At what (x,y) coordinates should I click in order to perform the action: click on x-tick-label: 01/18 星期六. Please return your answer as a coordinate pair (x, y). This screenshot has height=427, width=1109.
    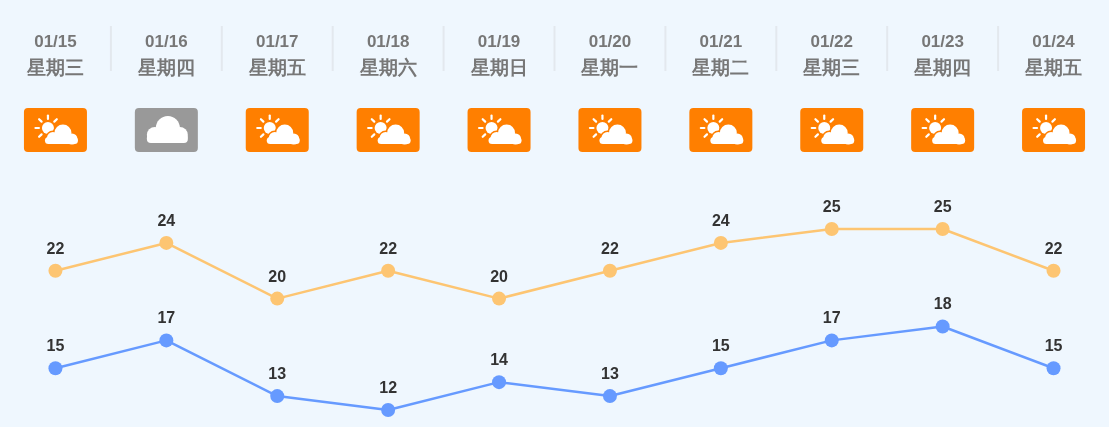
    Looking at the image, I should click on (387, 55).